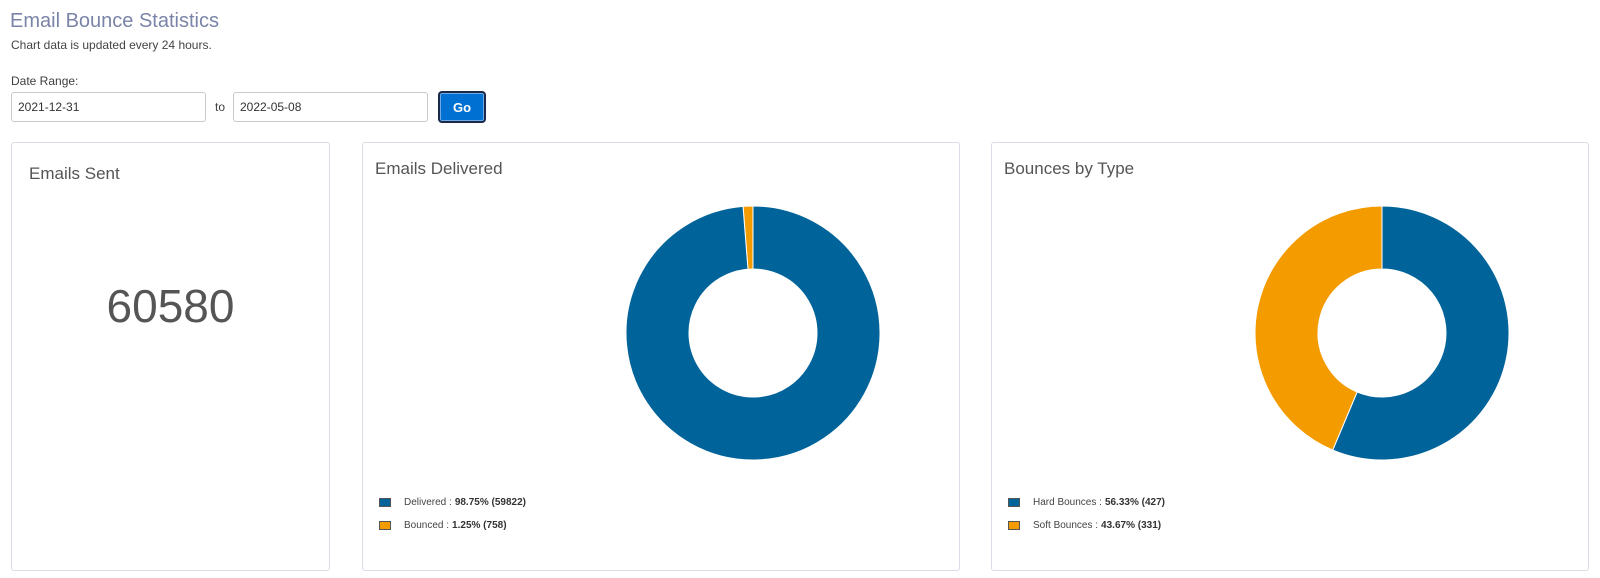 The image size is (1600, 578). I want to click on legend-swatch-delivered, so click(385, 502).